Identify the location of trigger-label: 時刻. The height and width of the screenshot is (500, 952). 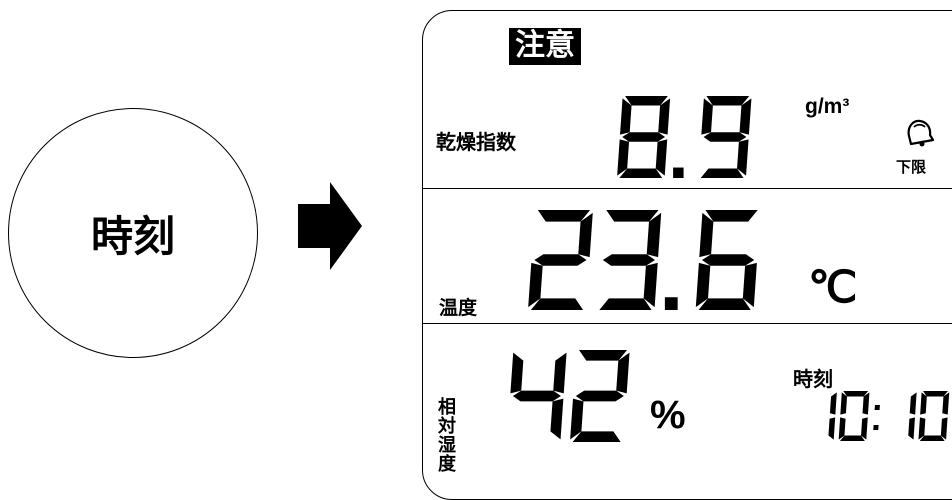
(132, 236).